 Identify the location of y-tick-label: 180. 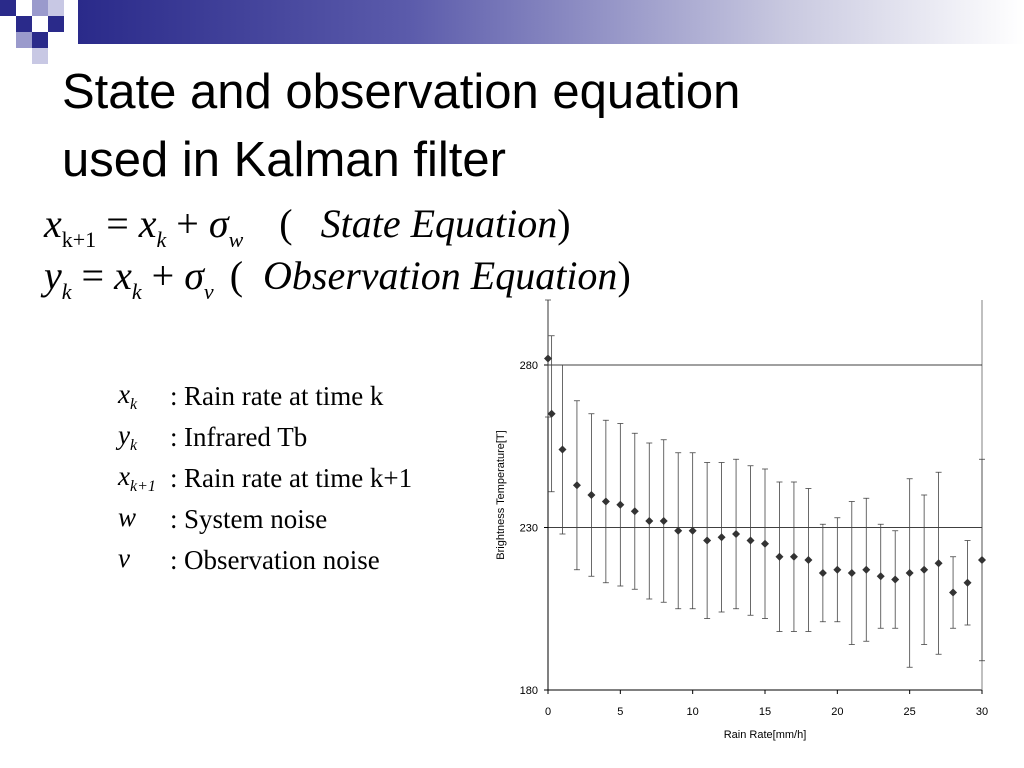
(529, 691).